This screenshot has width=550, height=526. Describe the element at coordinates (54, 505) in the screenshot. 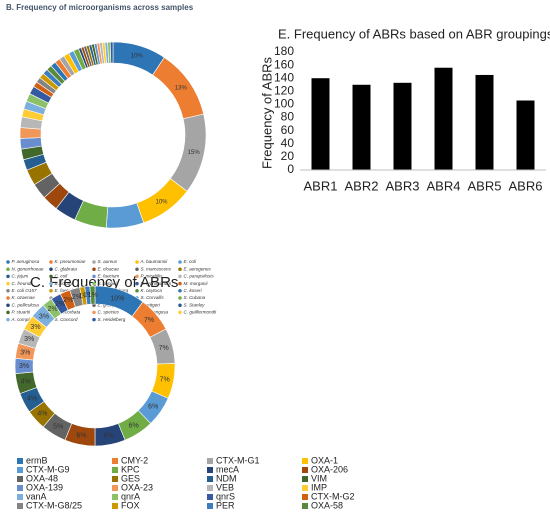

I see `legend-label: CTX-M-G8/25` at that location.